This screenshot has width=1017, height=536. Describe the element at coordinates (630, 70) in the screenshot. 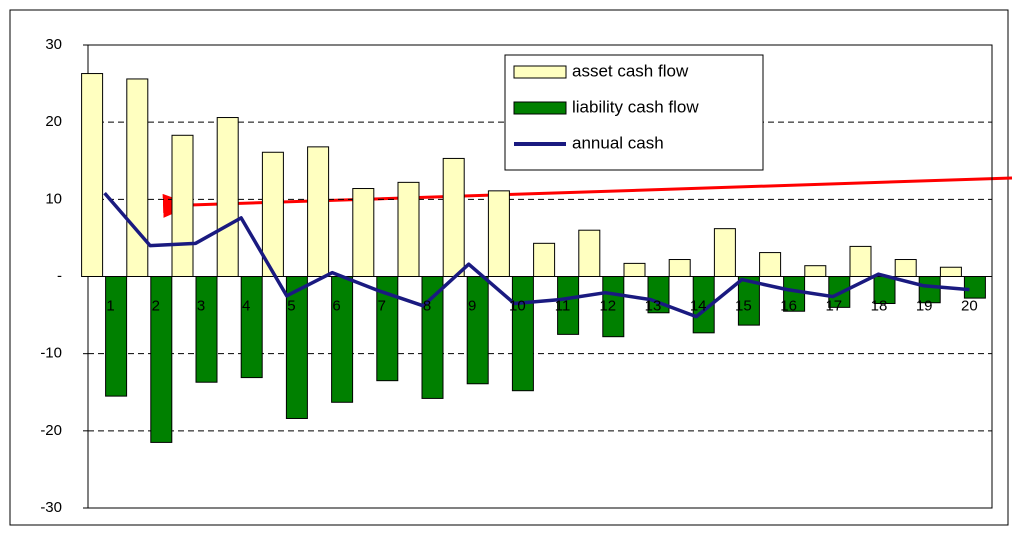

I see `legend-label: asset cash flow` at that location.